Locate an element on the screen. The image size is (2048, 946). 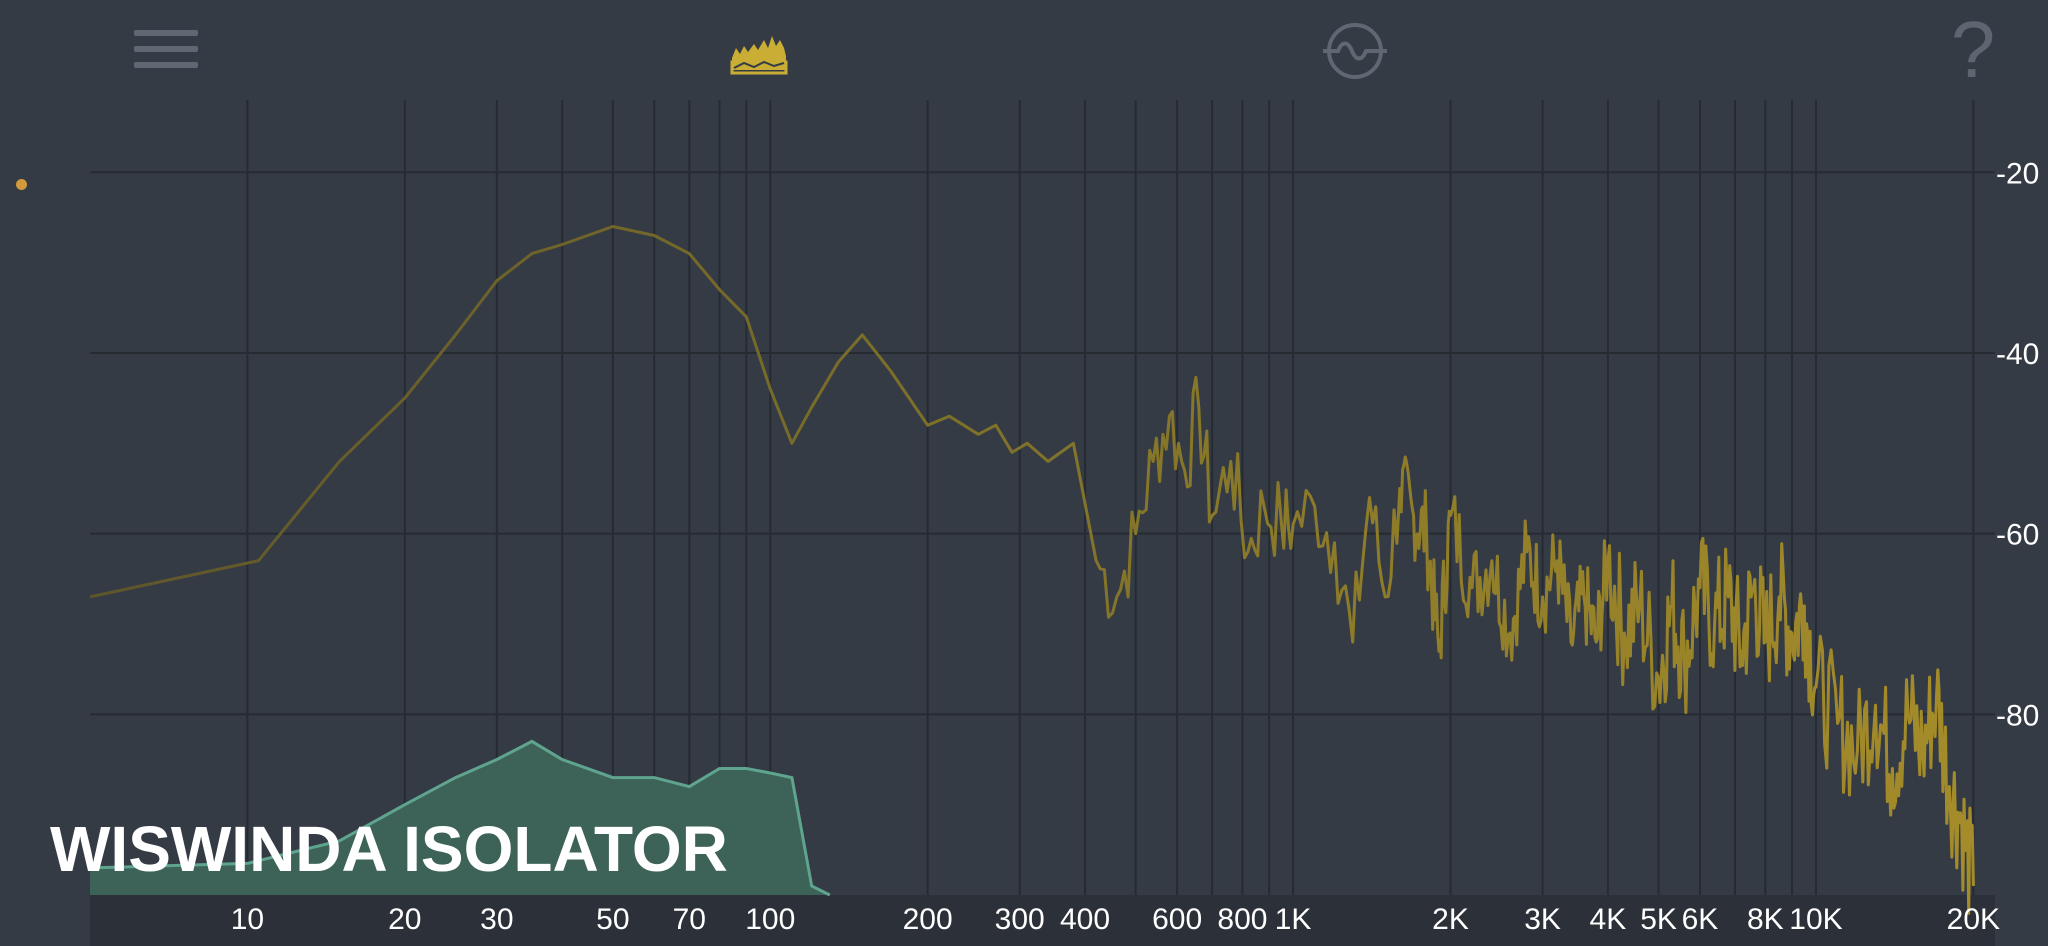
x-tick-label: 1K is located at coordinates (1293, 919).